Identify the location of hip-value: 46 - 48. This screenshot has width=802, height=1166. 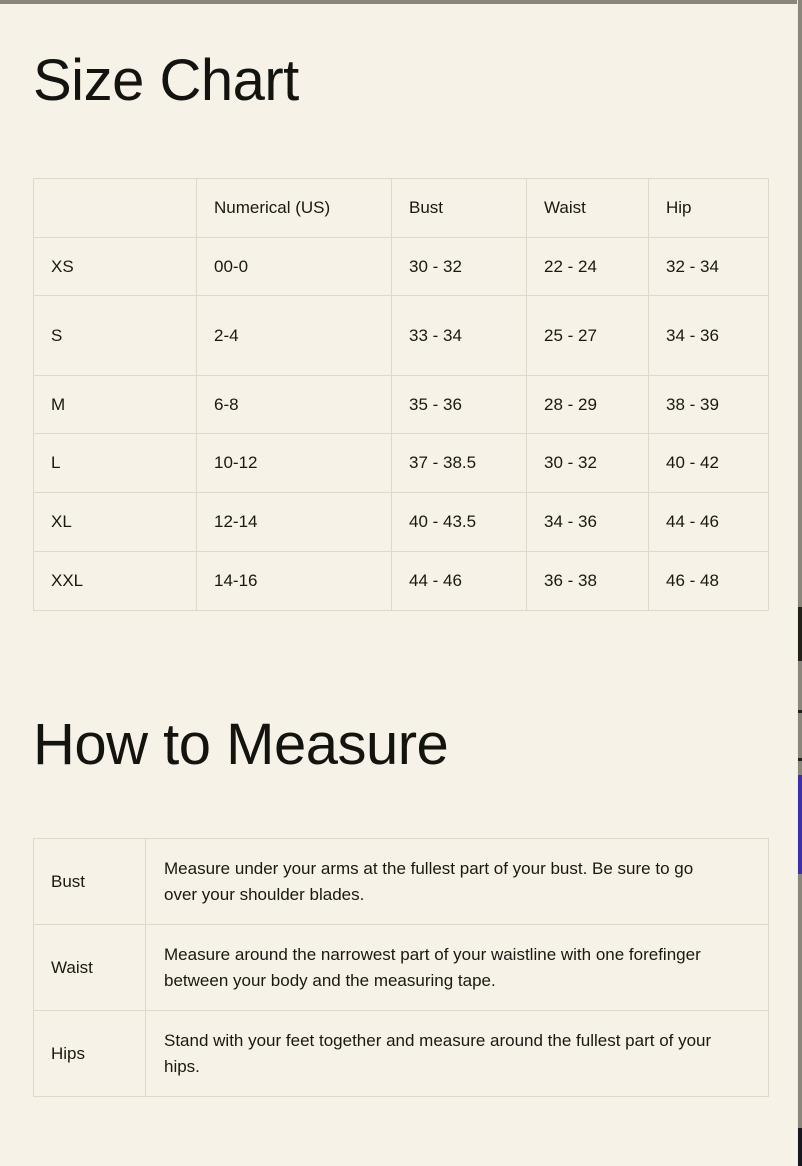
(708, 581).